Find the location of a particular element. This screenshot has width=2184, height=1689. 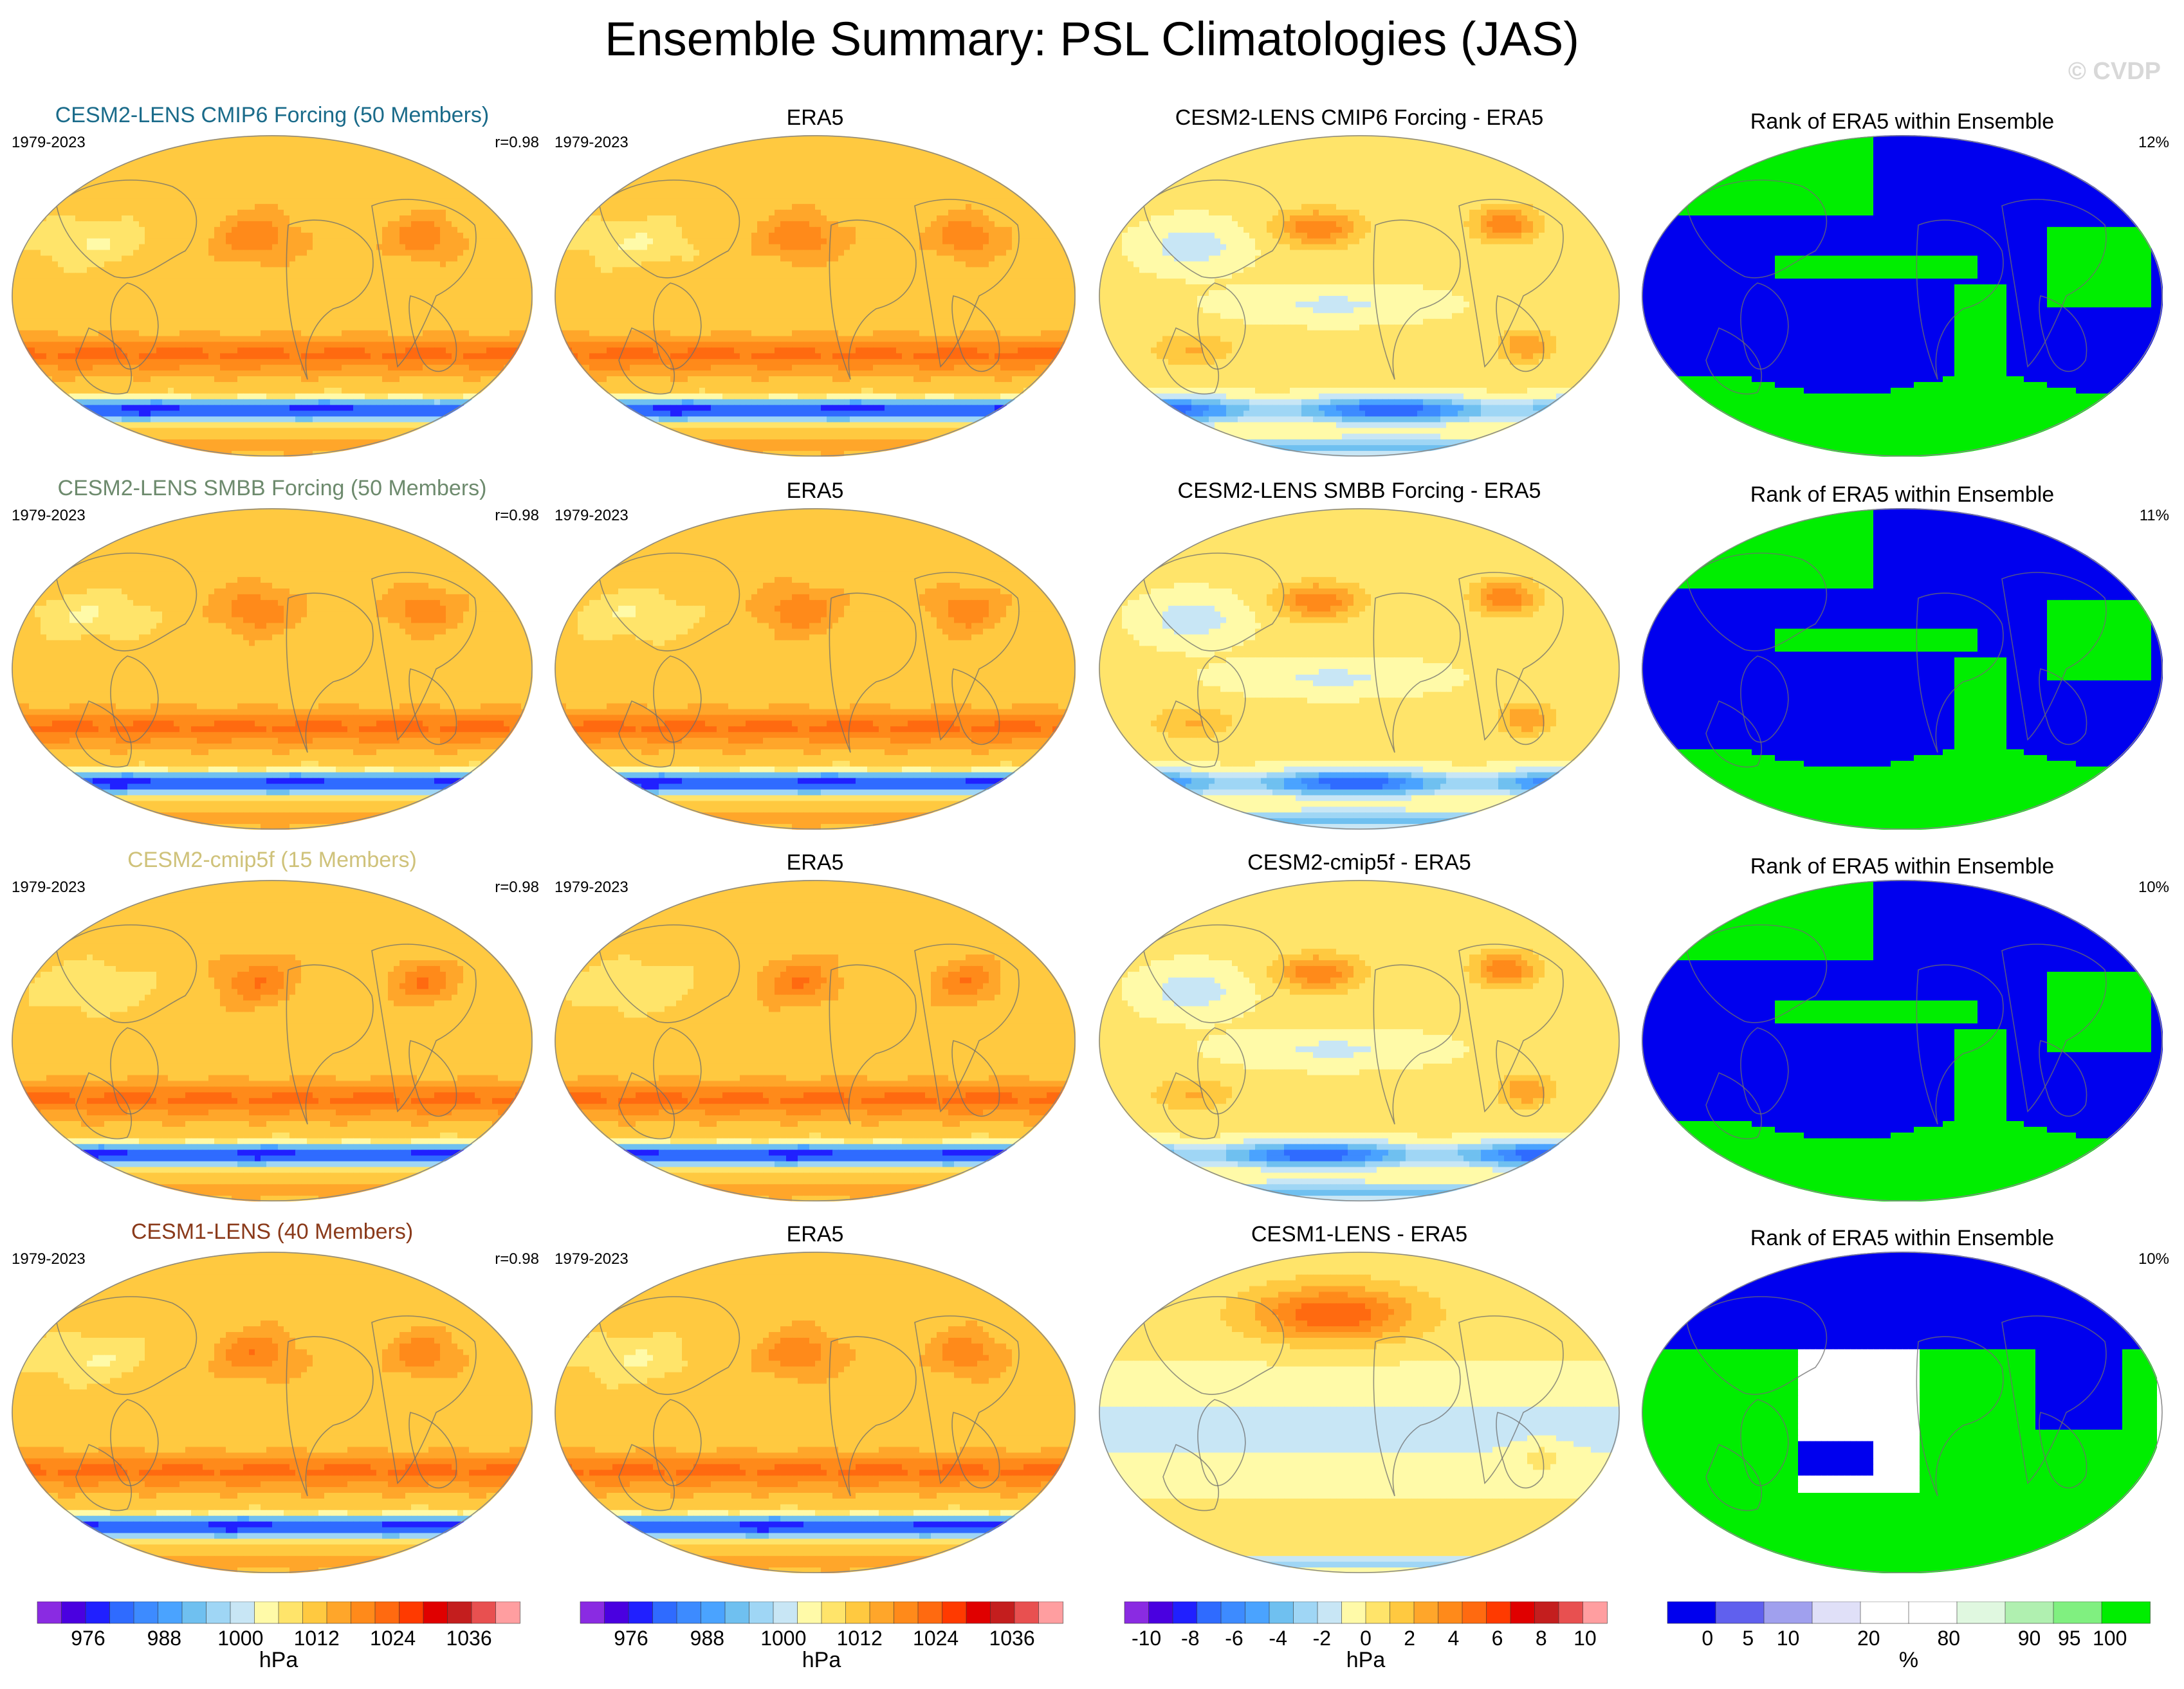

colorbar-3: -10 -8 -6 -4 -2 0 2 4 6 8 10 is located at coordinates (1366, 1628).